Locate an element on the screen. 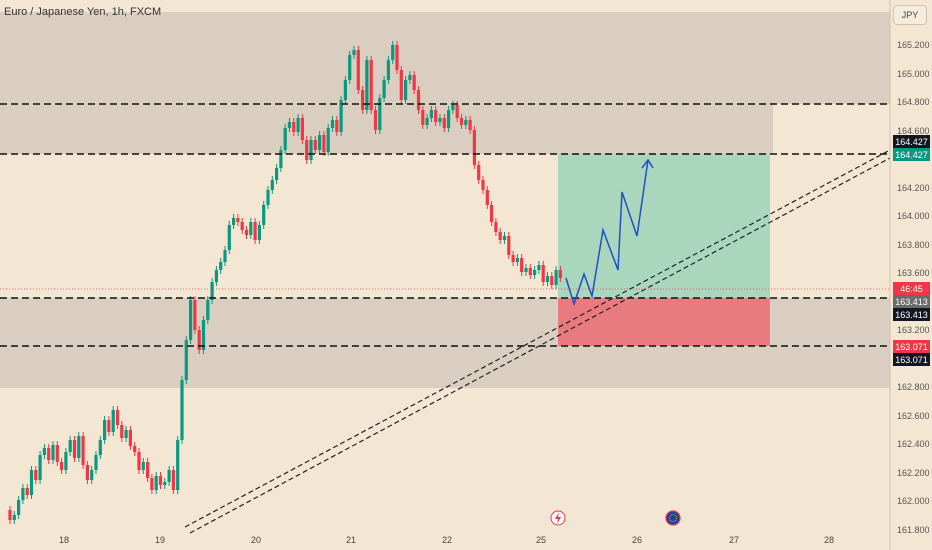 This screenshot has width=932, height=550. stop-price-tag-2: 163.071 is located at coordinates (911, 359).